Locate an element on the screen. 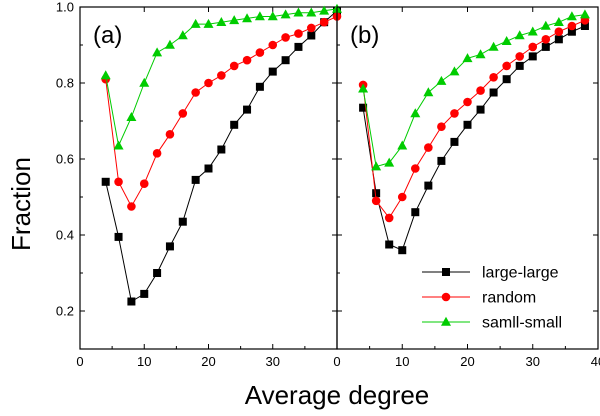 This screenshot has width=600, height=416. panel-tag: (b) is located at coordinates (364, 35).